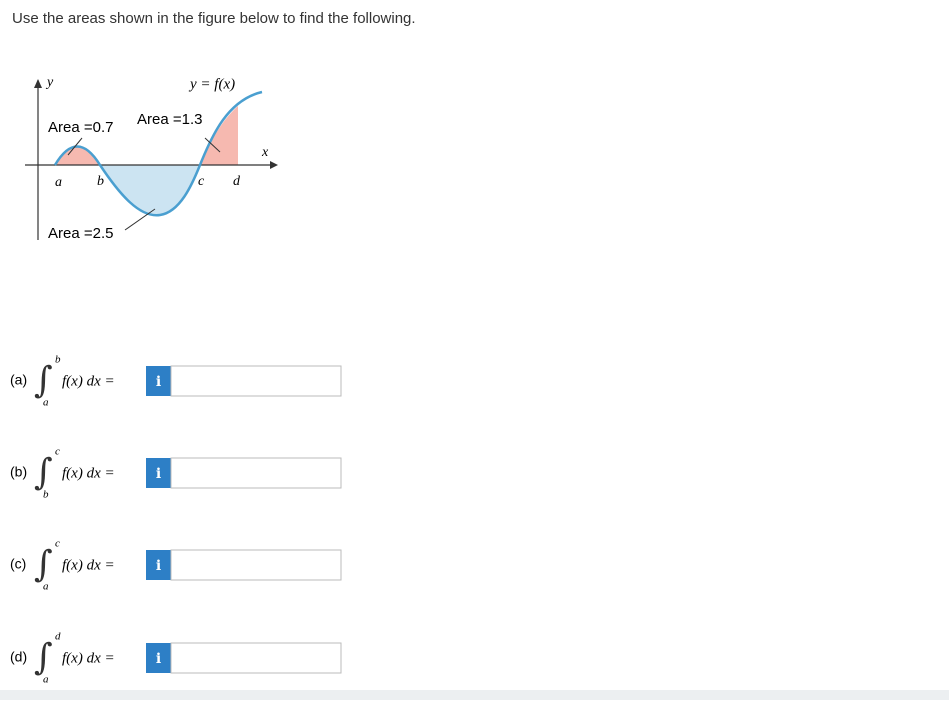 Image resolution: width=949 pixels, height=705 pixels. I want to click on footer-bar, so click(474, 695).